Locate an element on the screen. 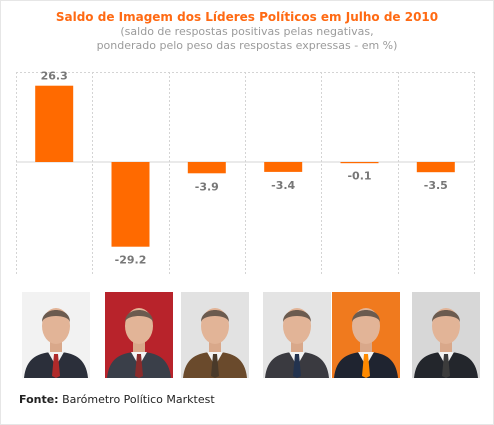 This screenshot has width=494, height=425. source-text: Barómetro Político Marktest is located at coordinates (138, 399).